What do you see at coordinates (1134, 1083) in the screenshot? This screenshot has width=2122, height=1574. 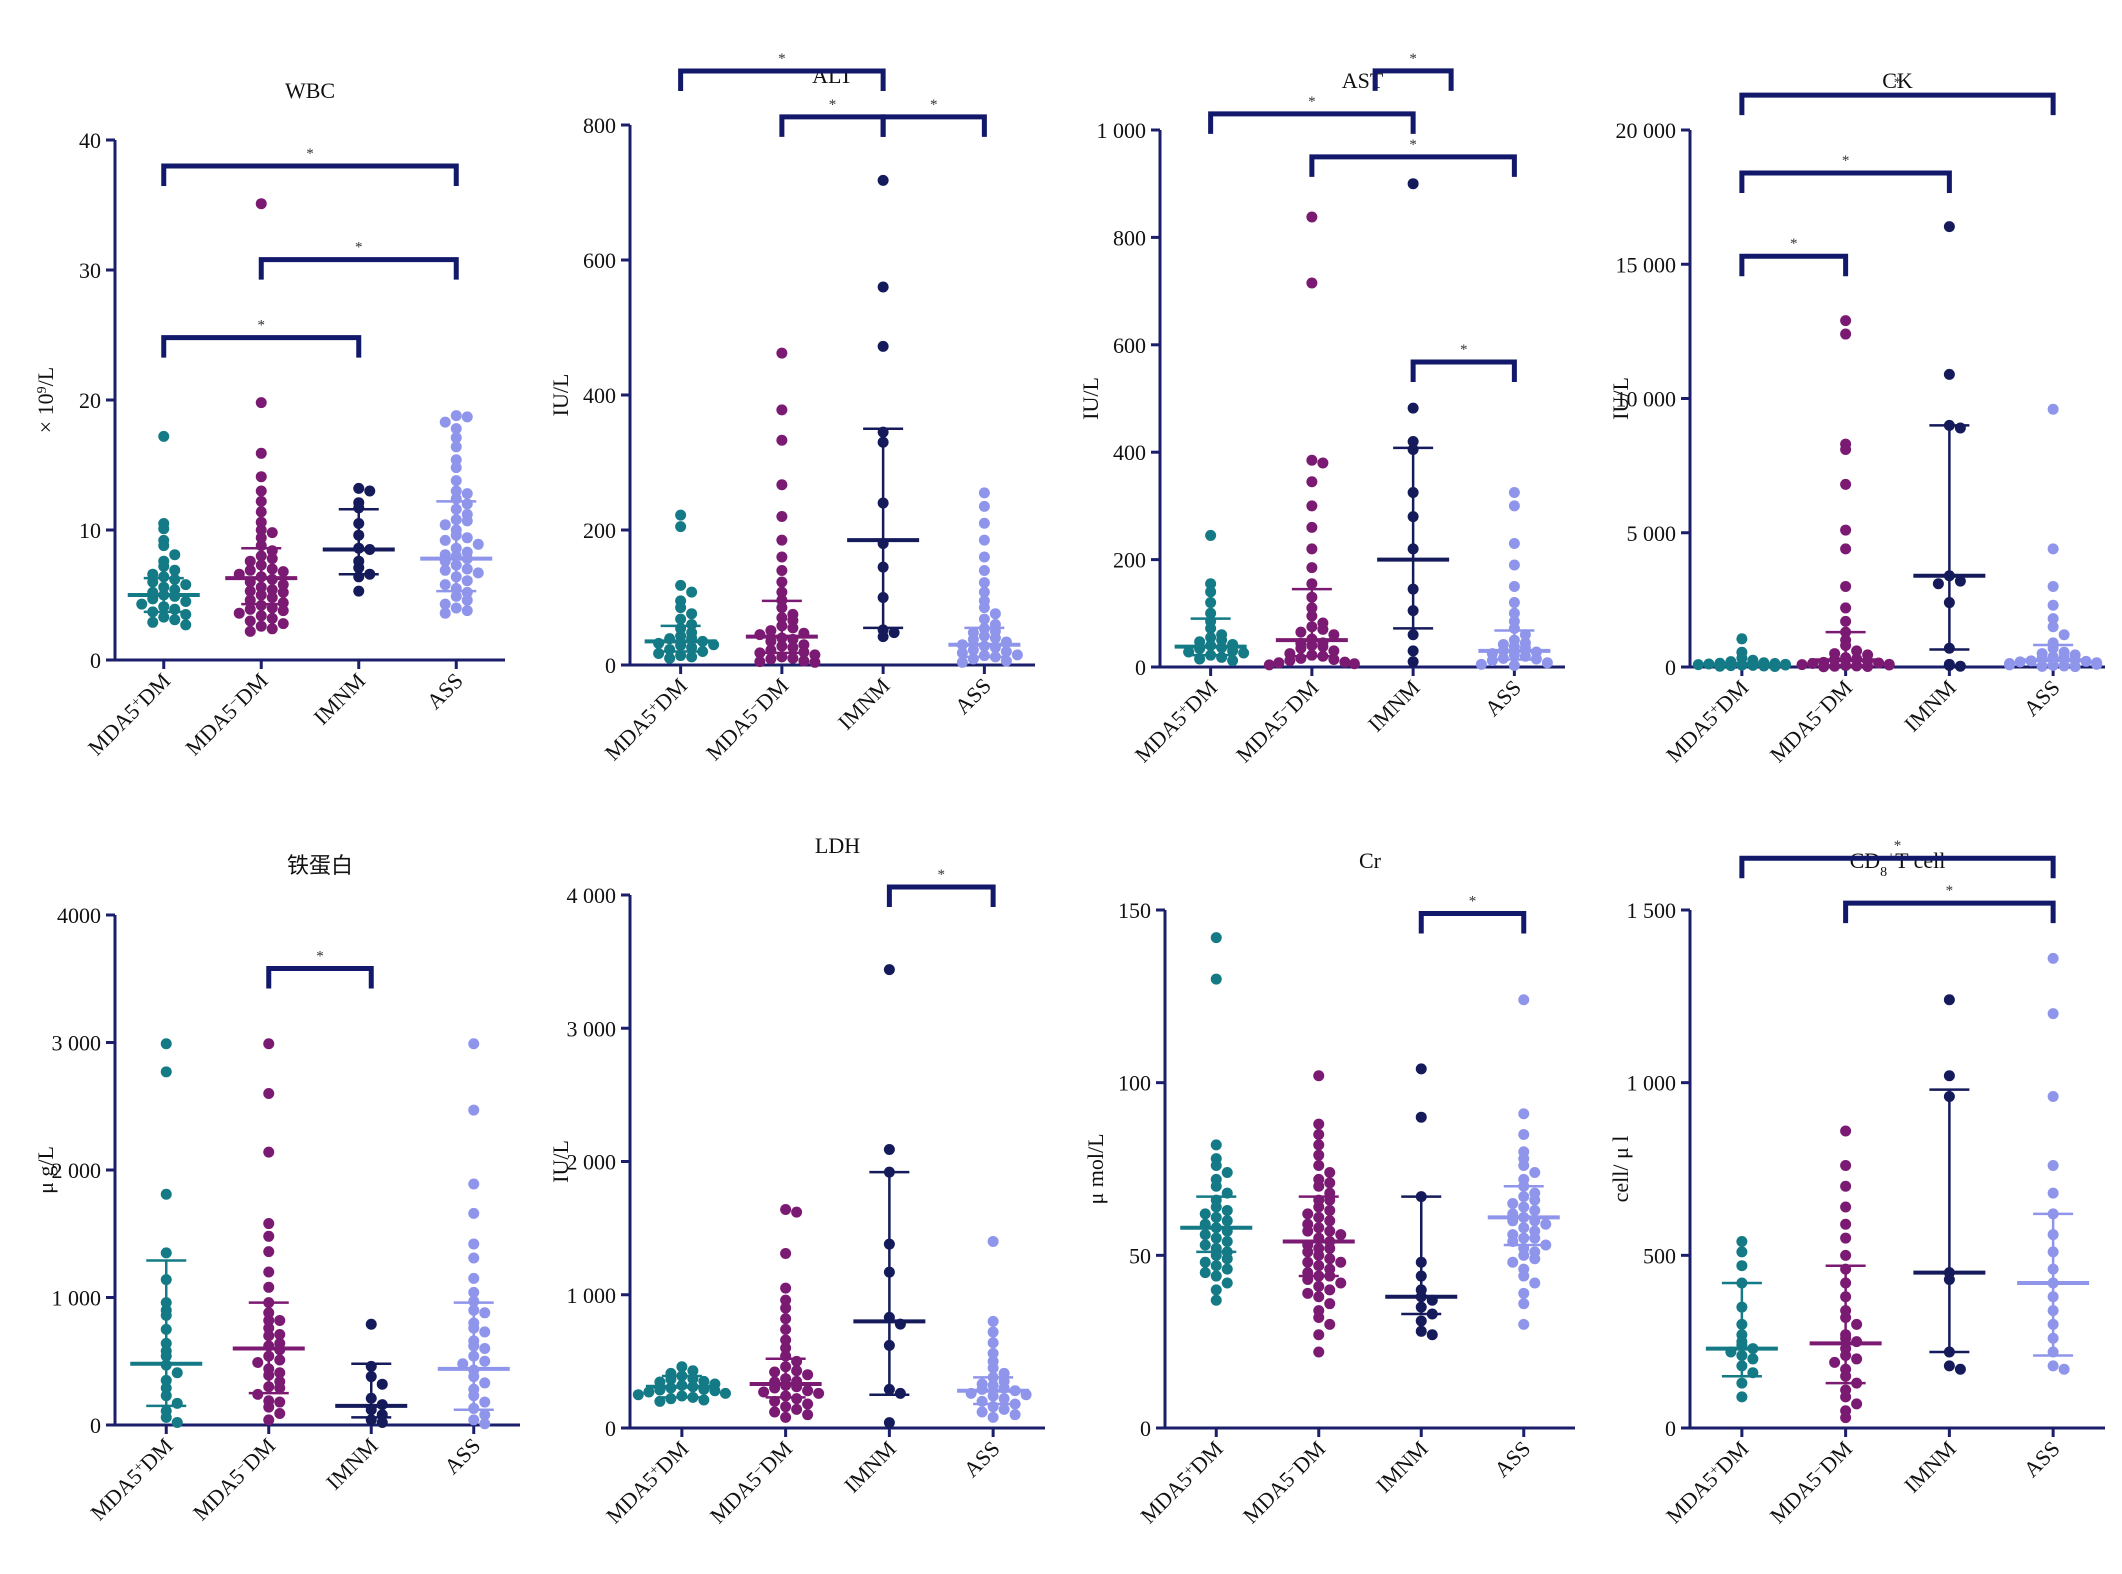 I see `y-tick-label: 100` at bounding box center [1134, 1083].